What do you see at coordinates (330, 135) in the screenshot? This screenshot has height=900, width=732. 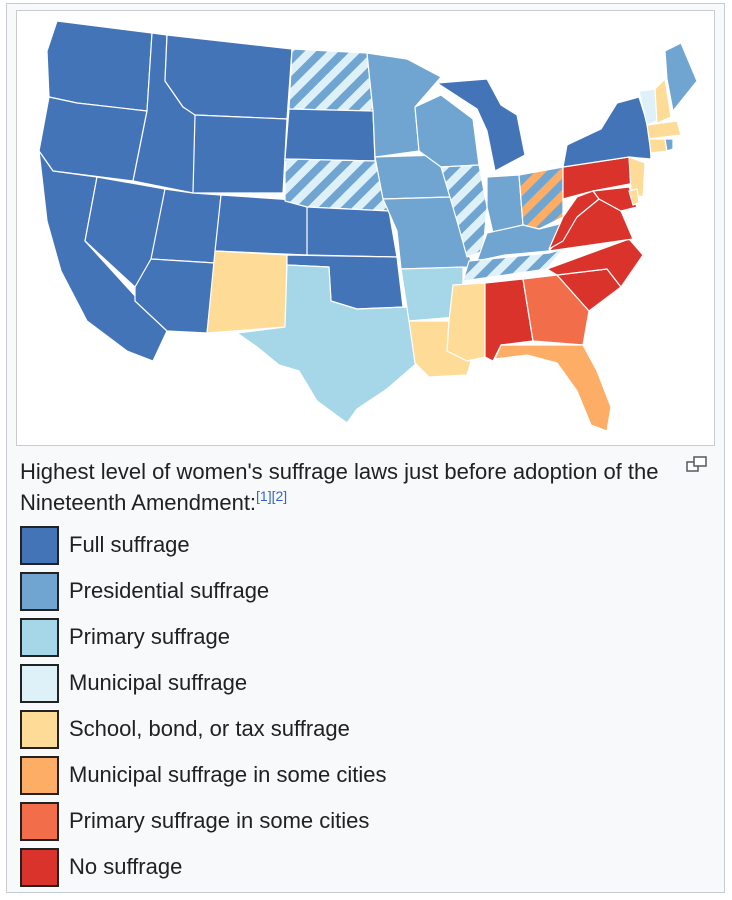 I see `state-south-dakota` at bounding box center [330, 135].